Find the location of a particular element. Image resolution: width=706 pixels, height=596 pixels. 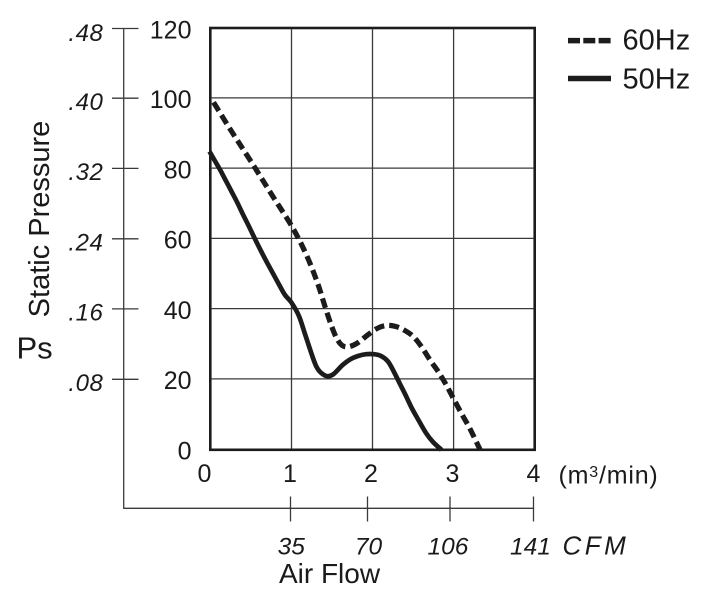

svg-text: .48 is located at coordinates (85, 33).